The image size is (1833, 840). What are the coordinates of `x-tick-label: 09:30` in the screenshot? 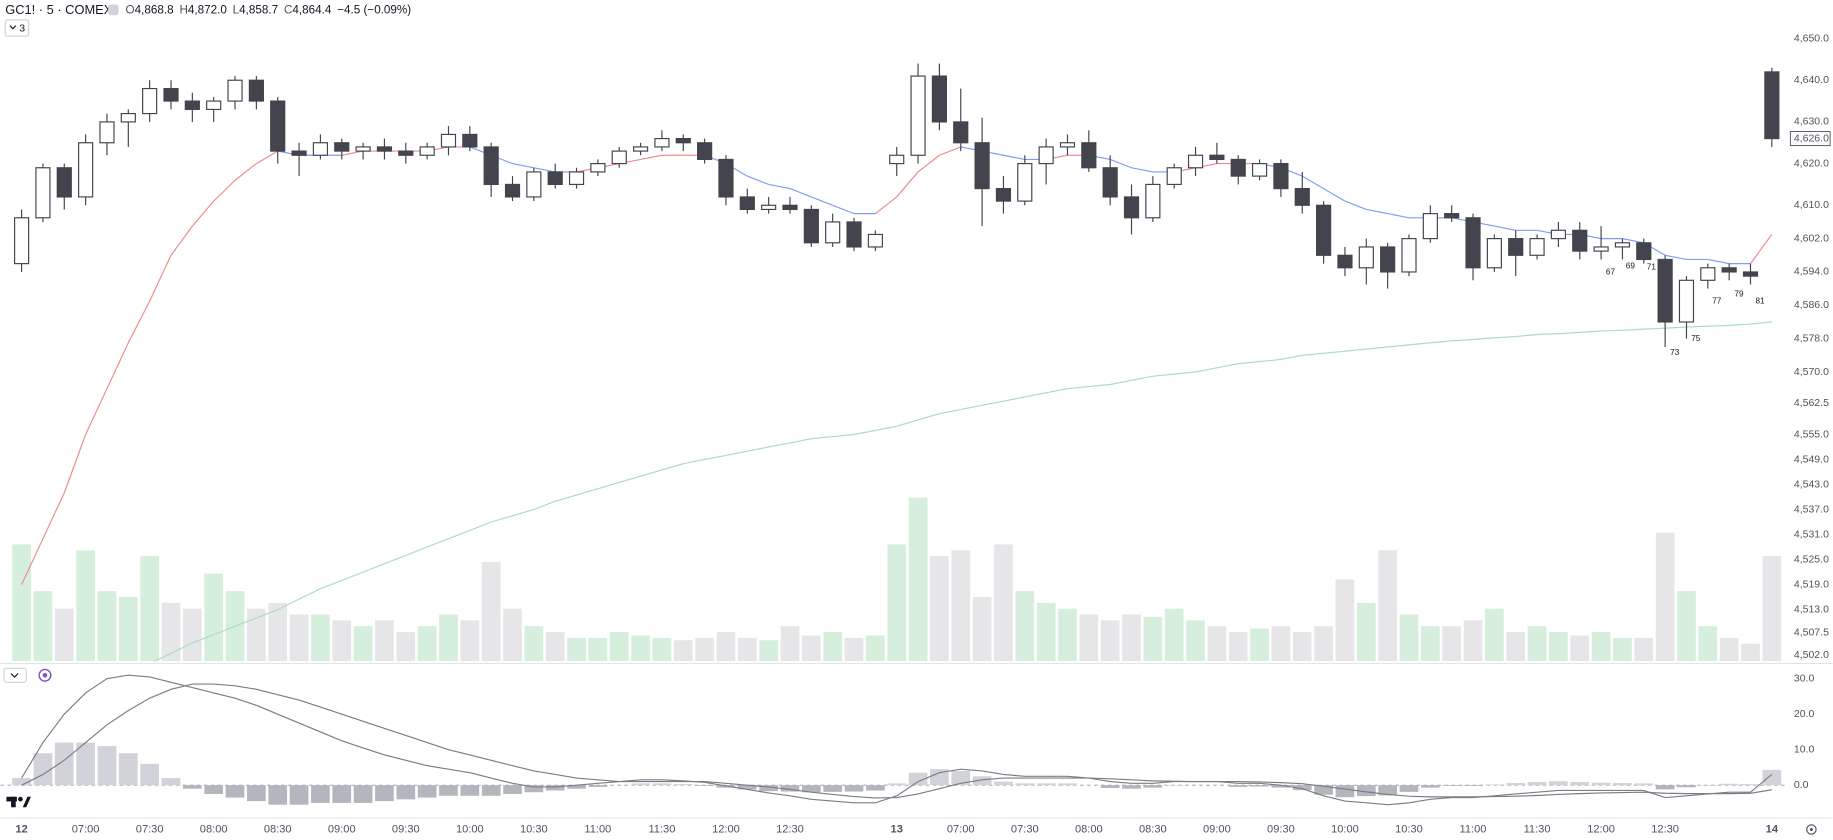 It's located at (1281, 829).